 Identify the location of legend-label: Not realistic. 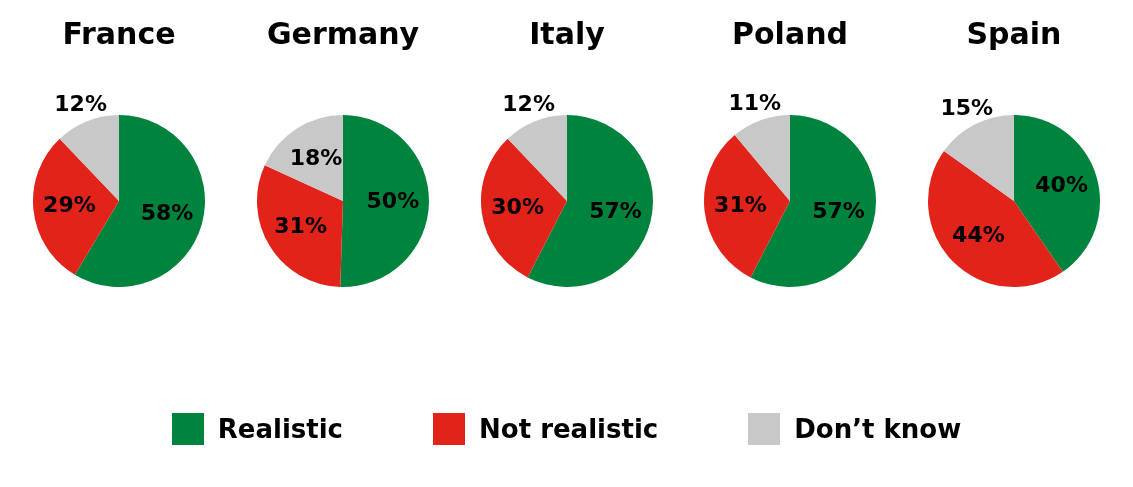
(569, 429).